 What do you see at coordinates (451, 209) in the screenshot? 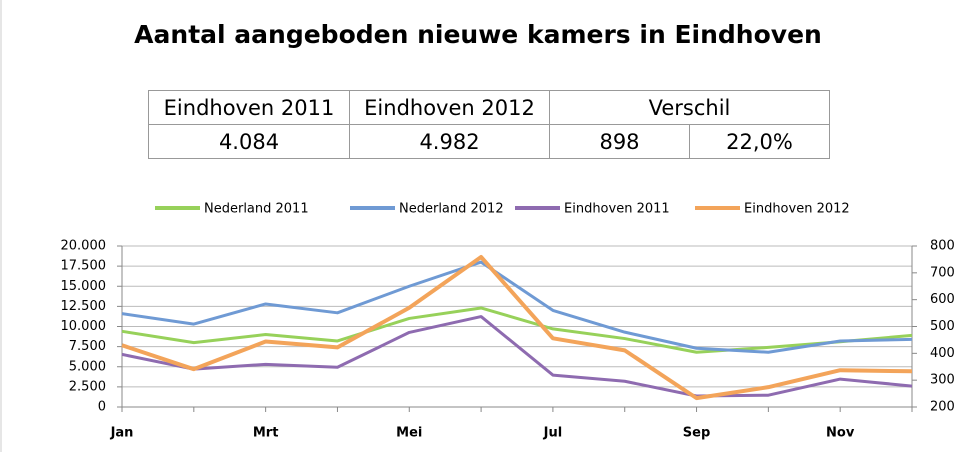
I see `legend-label: Nederland 2012` at bounding box center [451, 209].